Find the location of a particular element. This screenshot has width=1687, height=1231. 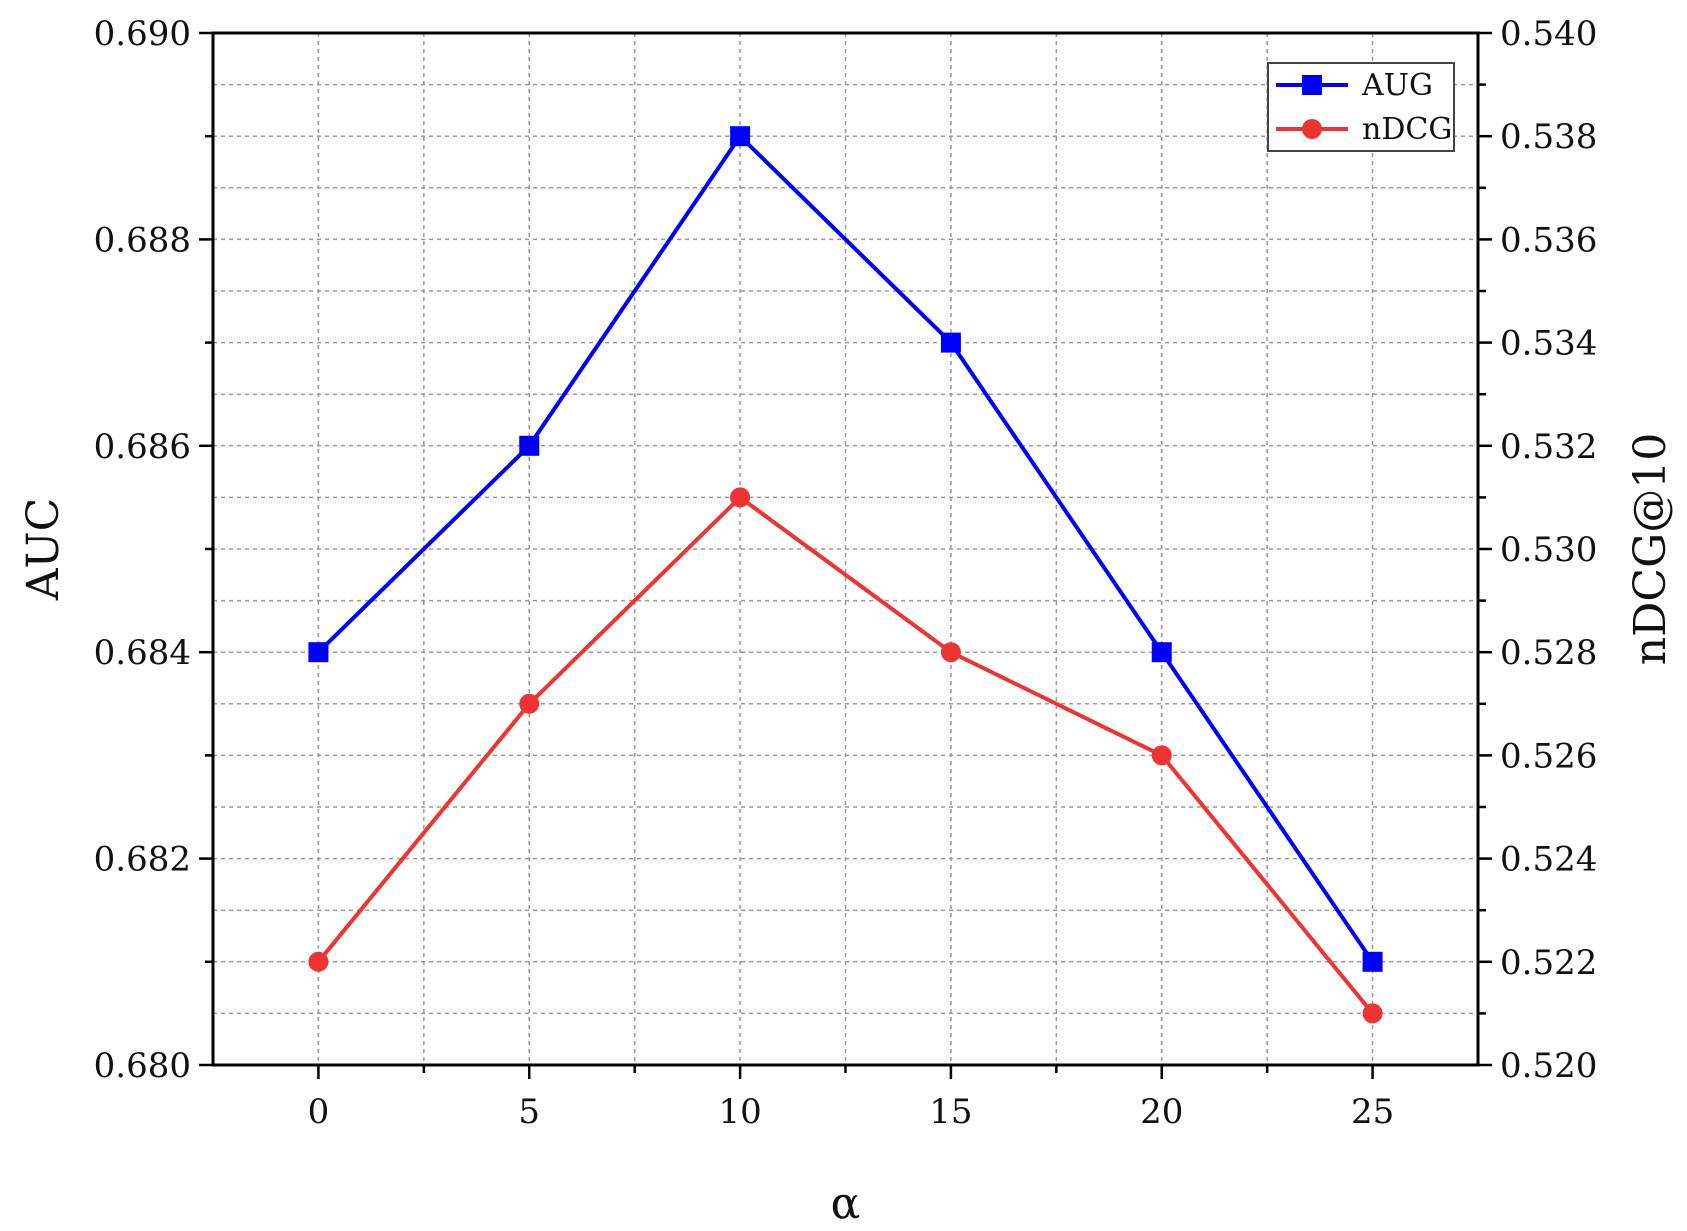

left-y-tick-label: 0.688 is located at coordinates (142, 240).